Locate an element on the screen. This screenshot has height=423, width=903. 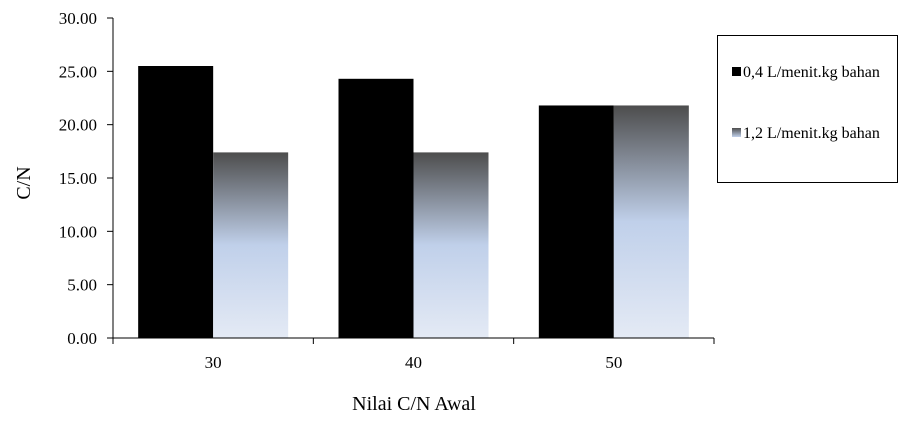
legend-item-series-1: 0,4 L/menit.kg bahan is located at coordinates (813, 72).